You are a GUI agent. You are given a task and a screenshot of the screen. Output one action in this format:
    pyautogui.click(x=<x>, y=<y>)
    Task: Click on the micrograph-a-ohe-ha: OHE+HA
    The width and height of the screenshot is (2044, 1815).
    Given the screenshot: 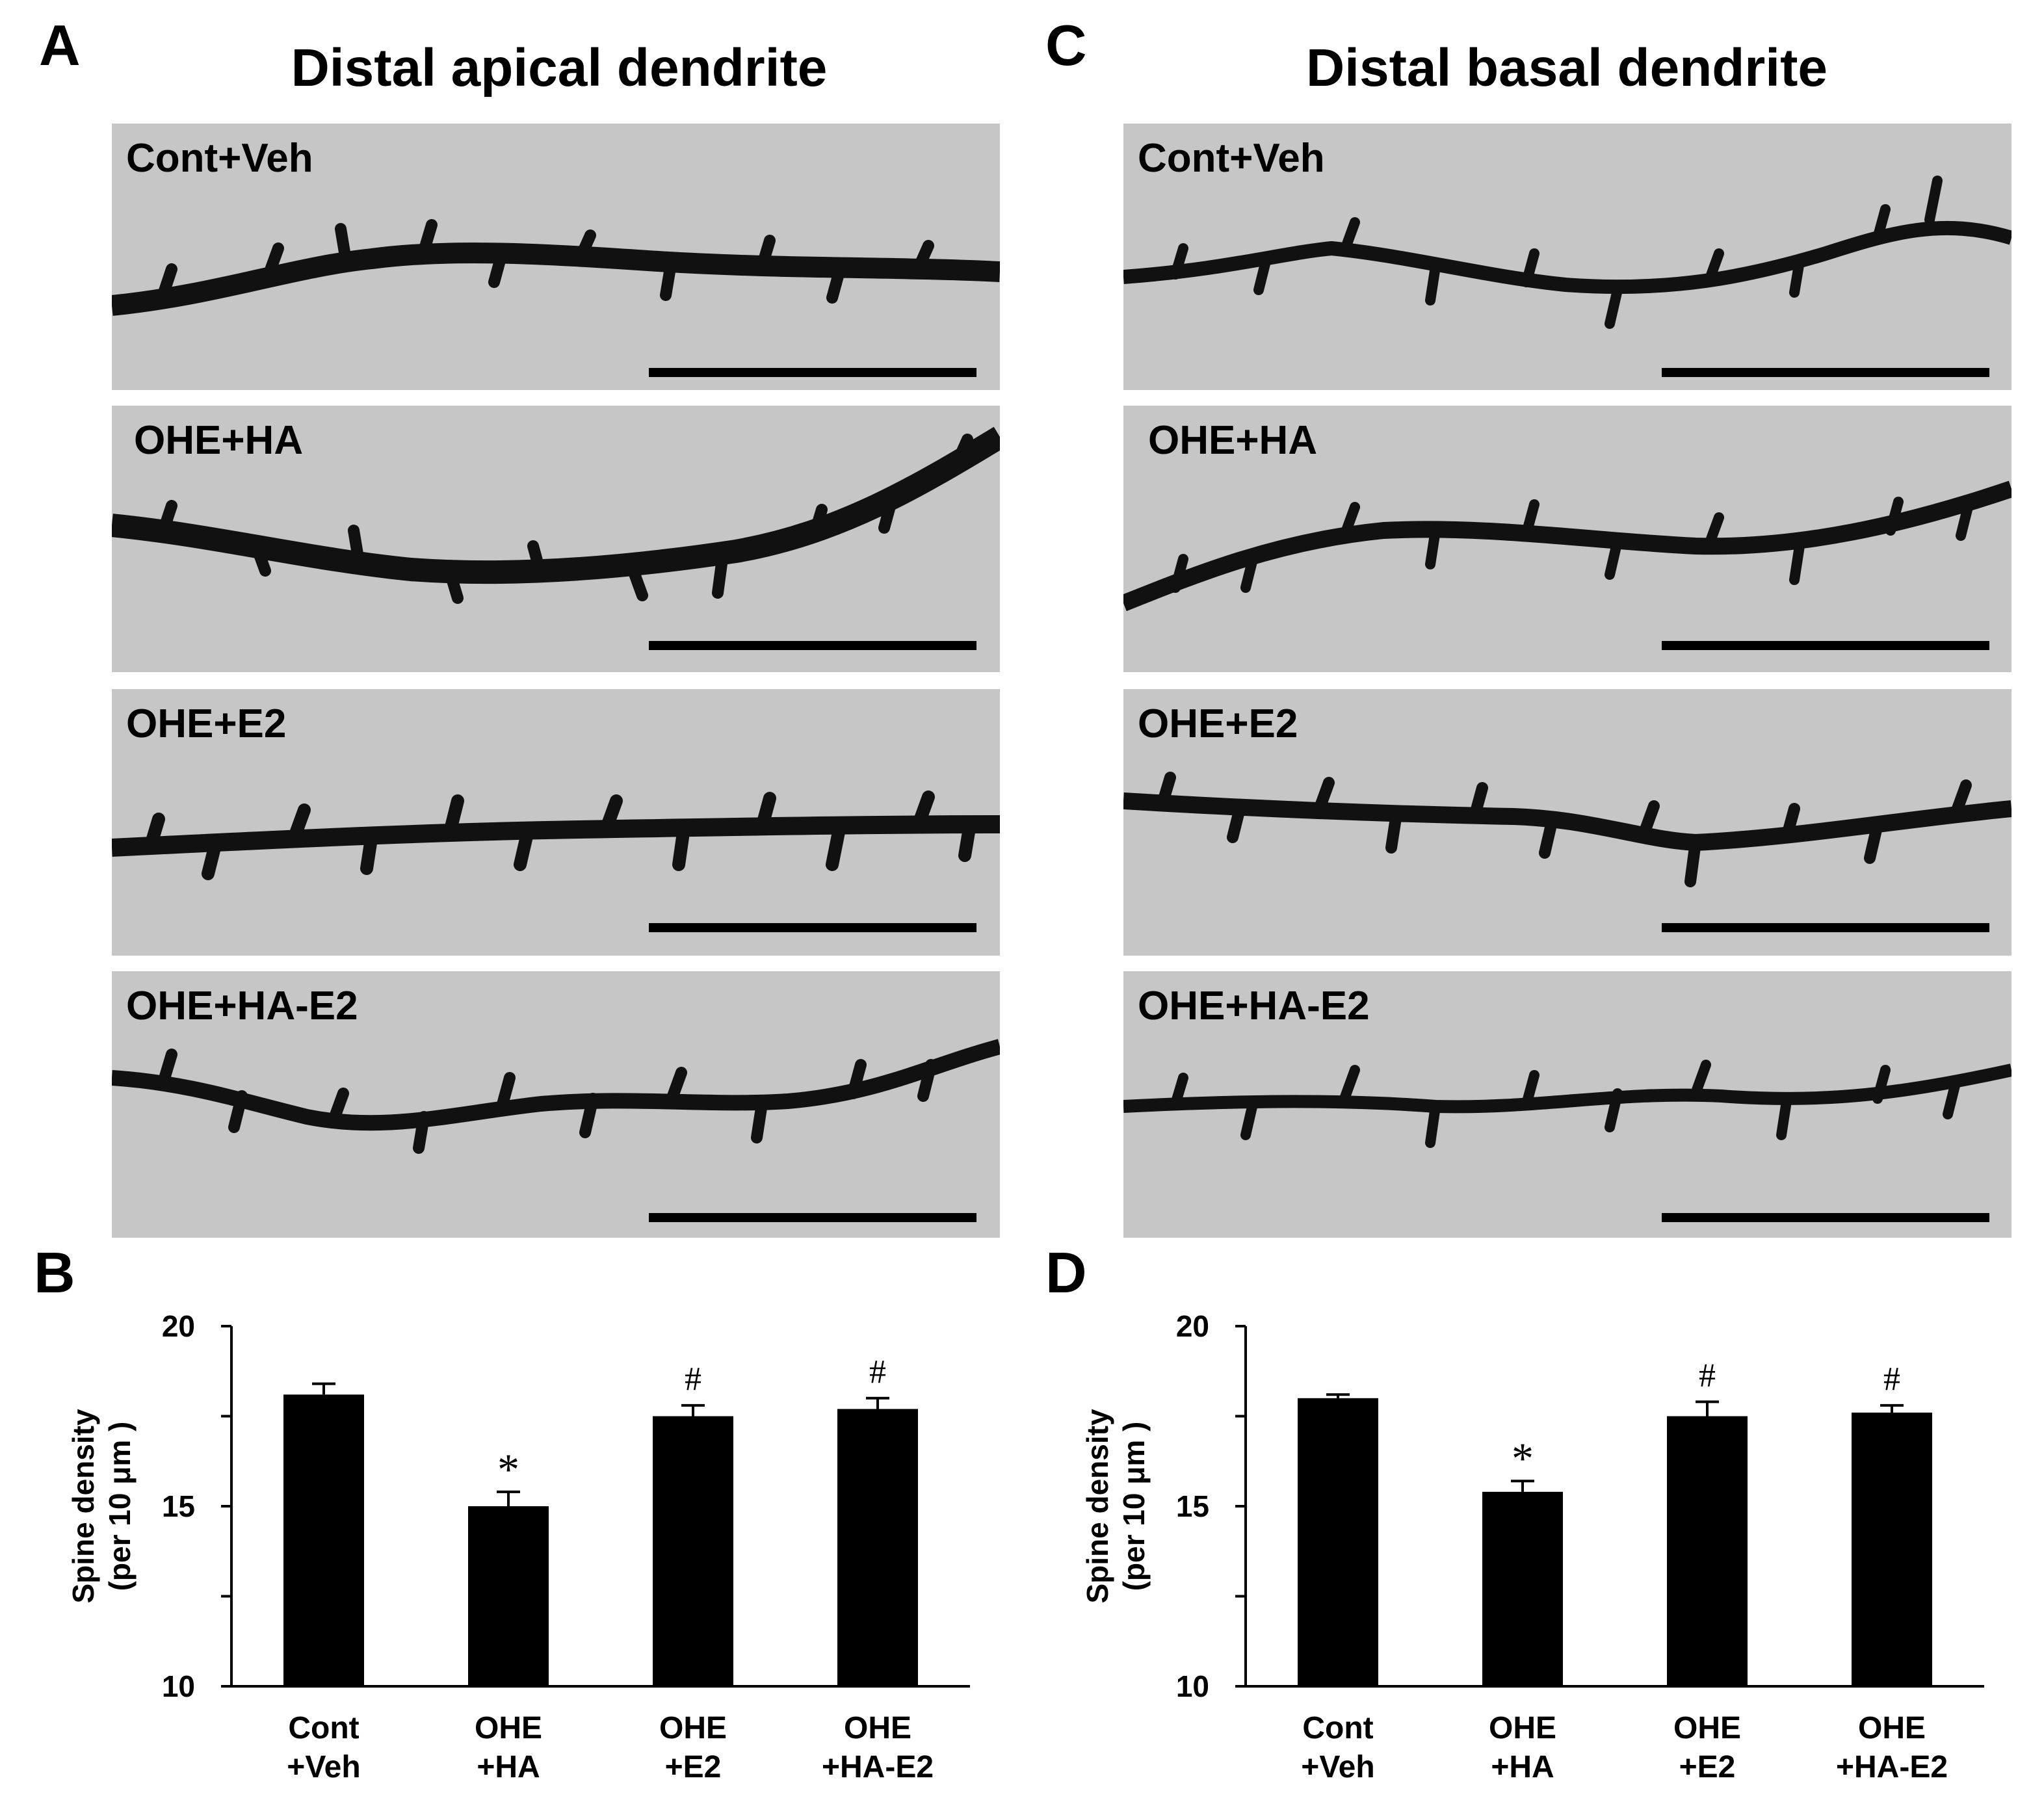 What is the action you would take?
    pyautogui.click(x=556, y=539)
    